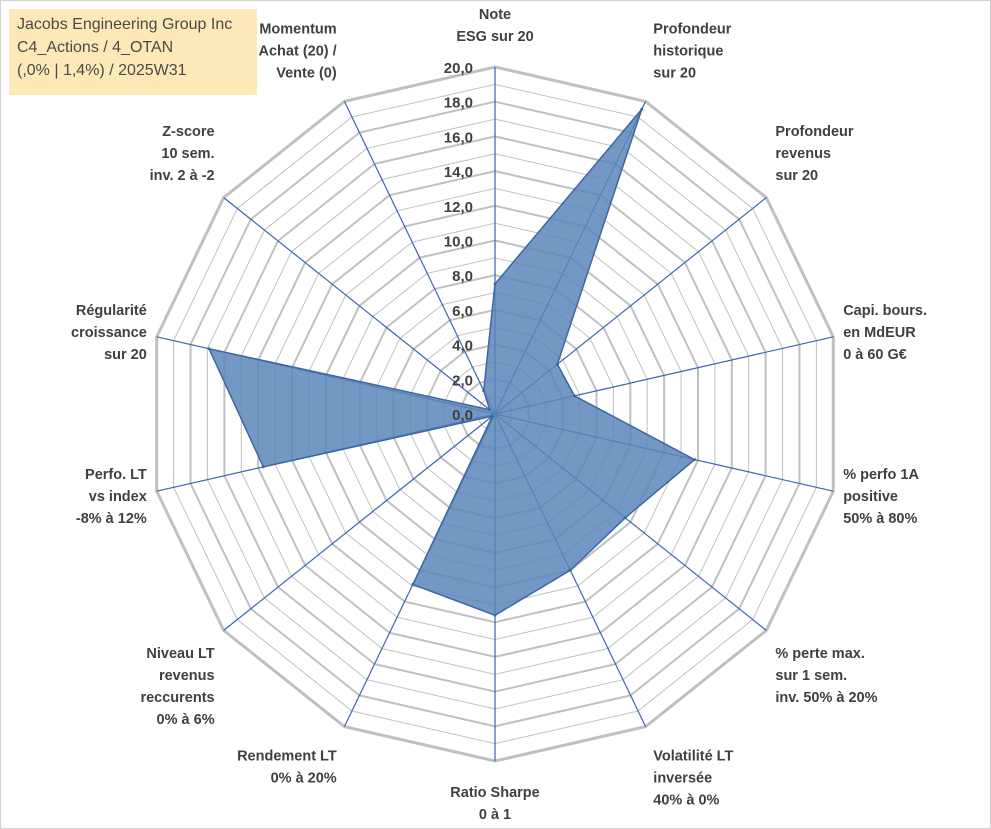  I want to click on axis-label: Rendement LT 0% à 20%, so click(287, 768).